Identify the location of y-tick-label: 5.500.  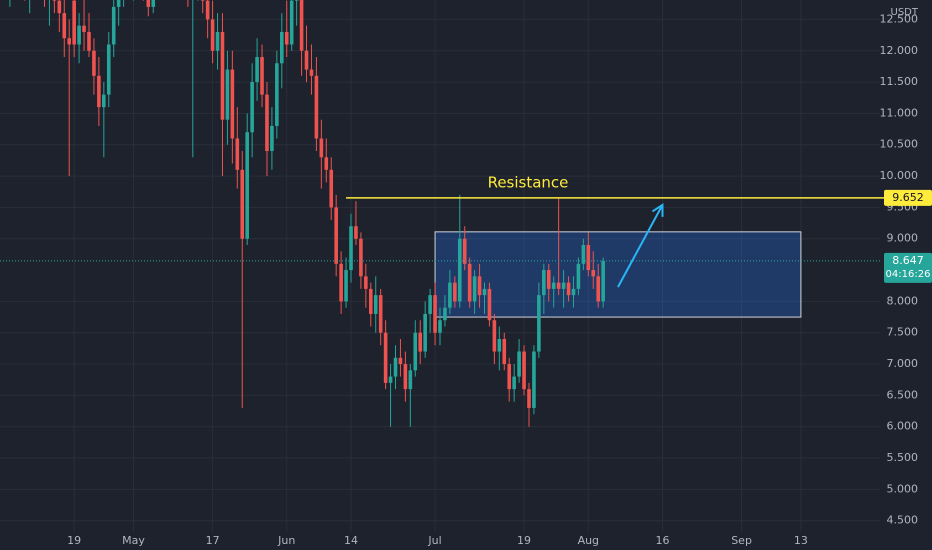
(903, 457).